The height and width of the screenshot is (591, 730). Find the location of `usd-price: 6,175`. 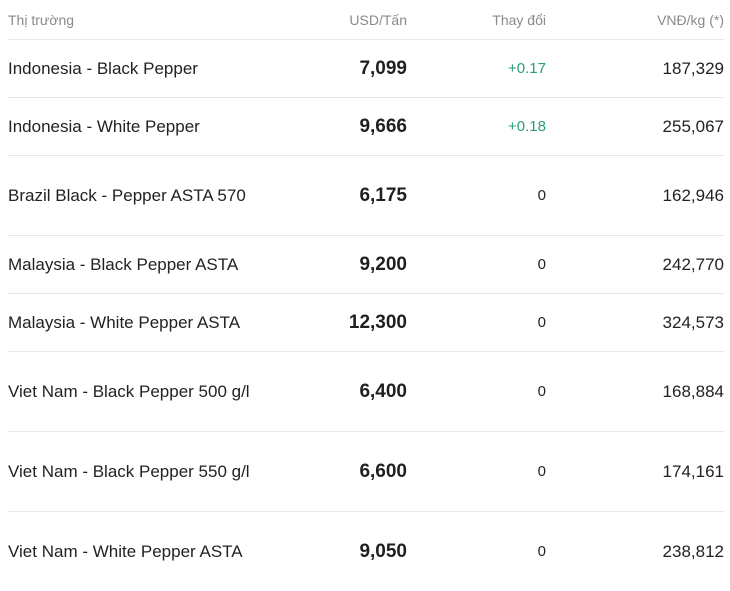

usd-price: 6,175 is located at coordinates (383, 195).